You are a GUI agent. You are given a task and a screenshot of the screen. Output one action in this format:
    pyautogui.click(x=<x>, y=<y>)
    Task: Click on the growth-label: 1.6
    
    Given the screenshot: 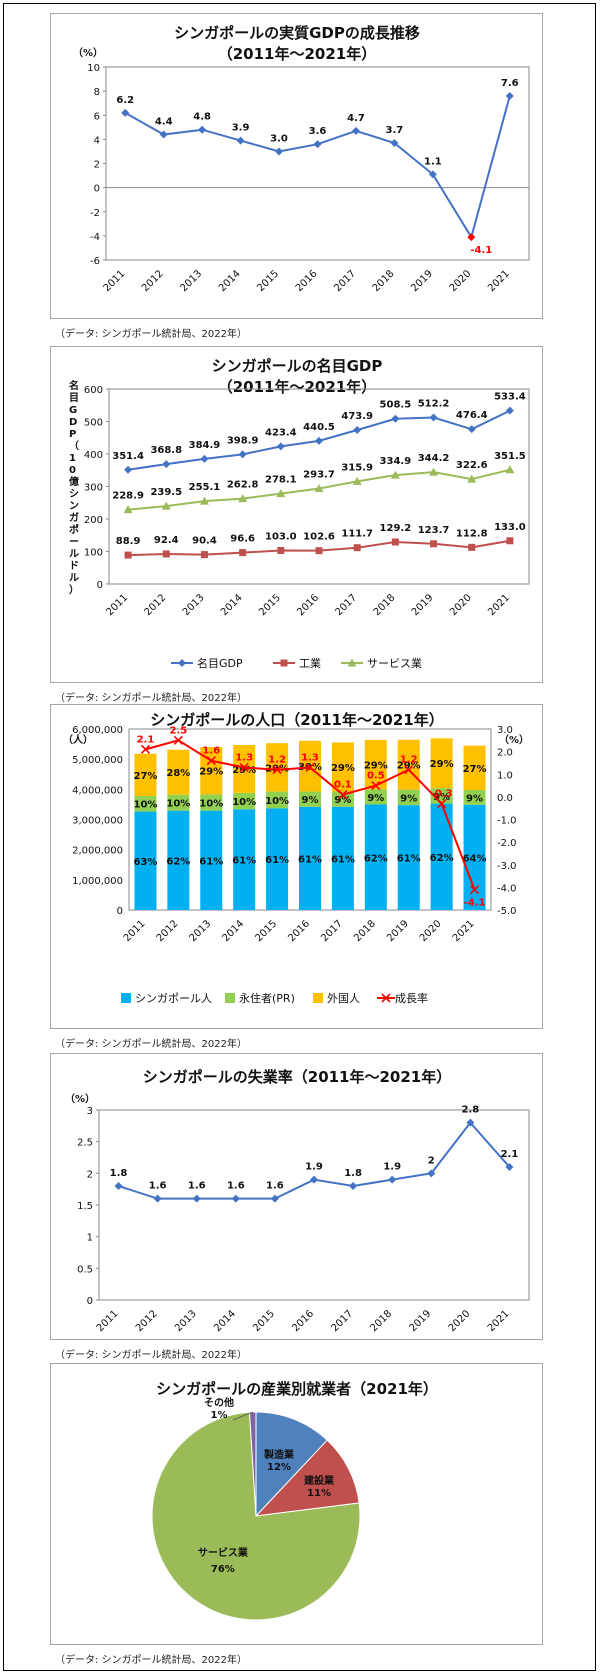 What is the action you would take?
    pyautogui.click(x=211, y=751)
    